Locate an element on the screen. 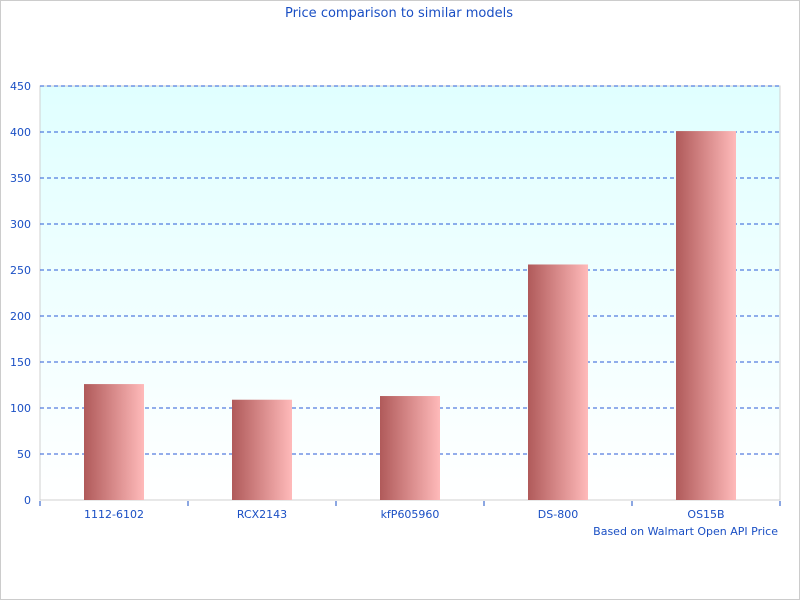  y-tick-label: 450 is located at coordinates (20, 86).